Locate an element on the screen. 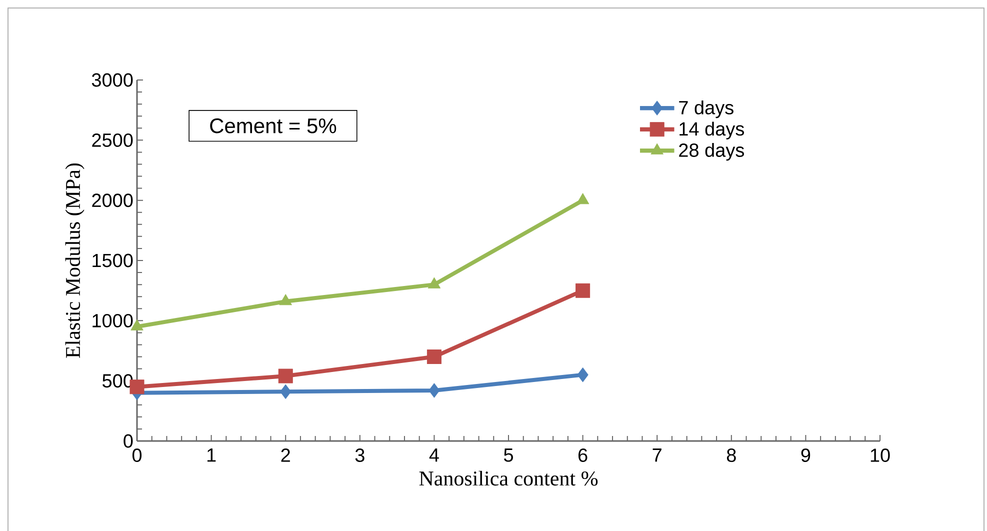 Image resolution: width=987 pixels, height=531 pixels. annotation: Cement = 5% is located at coordinates (273, 126).